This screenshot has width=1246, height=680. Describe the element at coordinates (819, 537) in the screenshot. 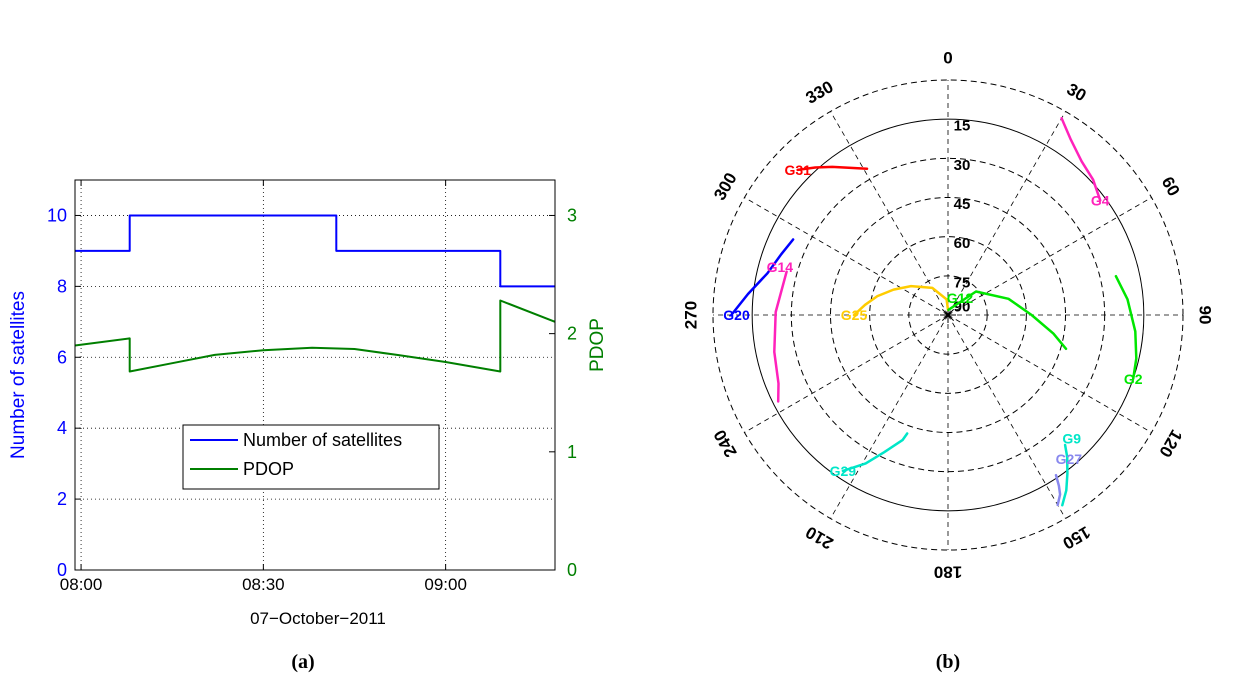

I see `azimuth-label: 210` at that location.